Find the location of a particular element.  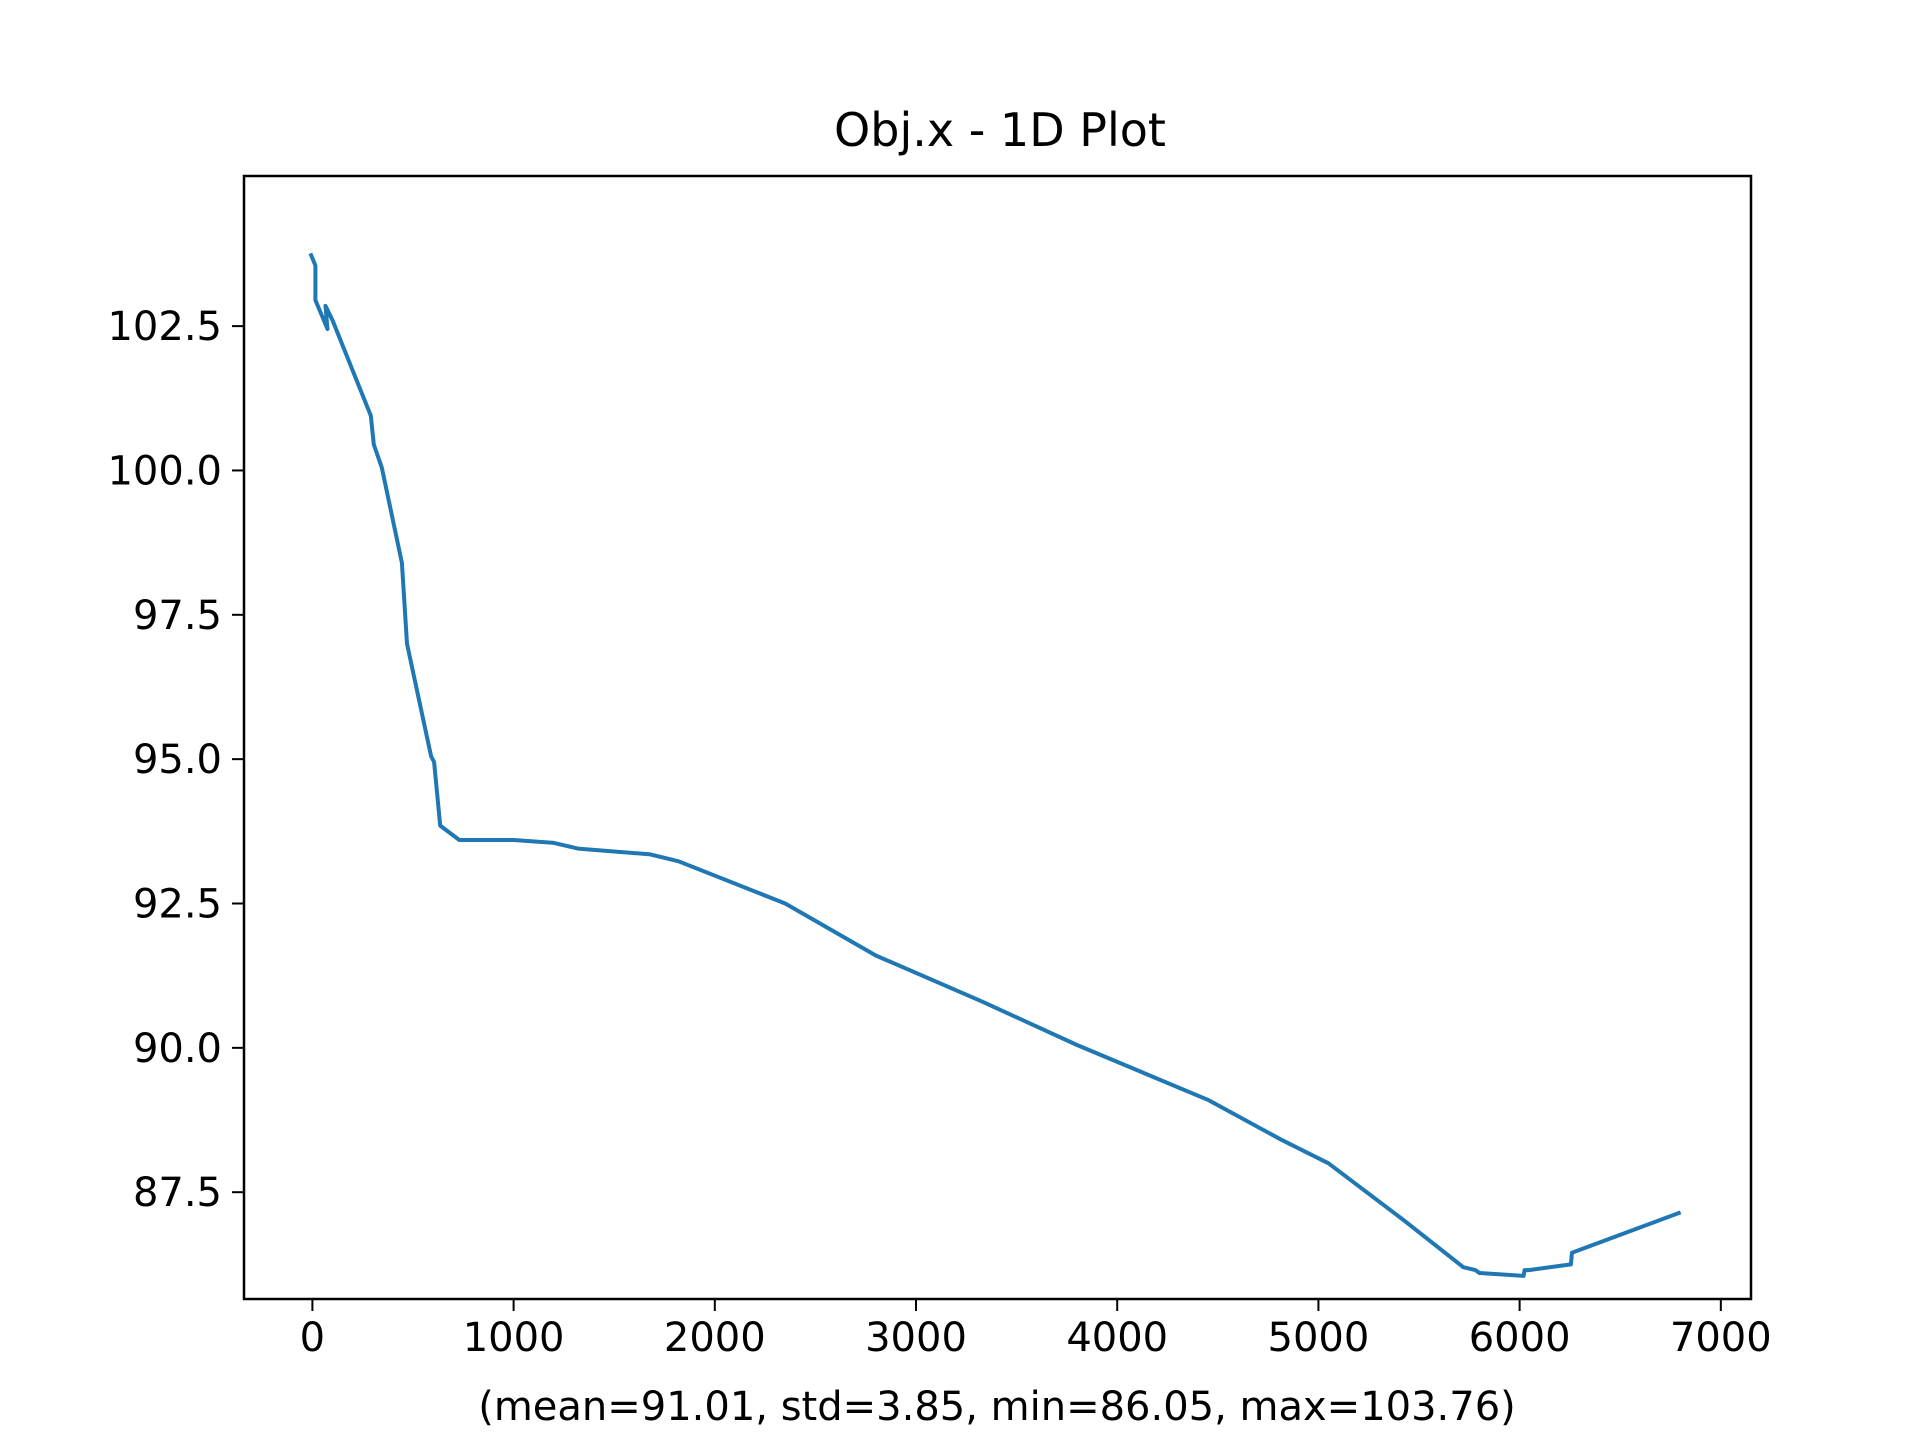

x-tick-label: 6000 is located at coordinates (1520, 1338).